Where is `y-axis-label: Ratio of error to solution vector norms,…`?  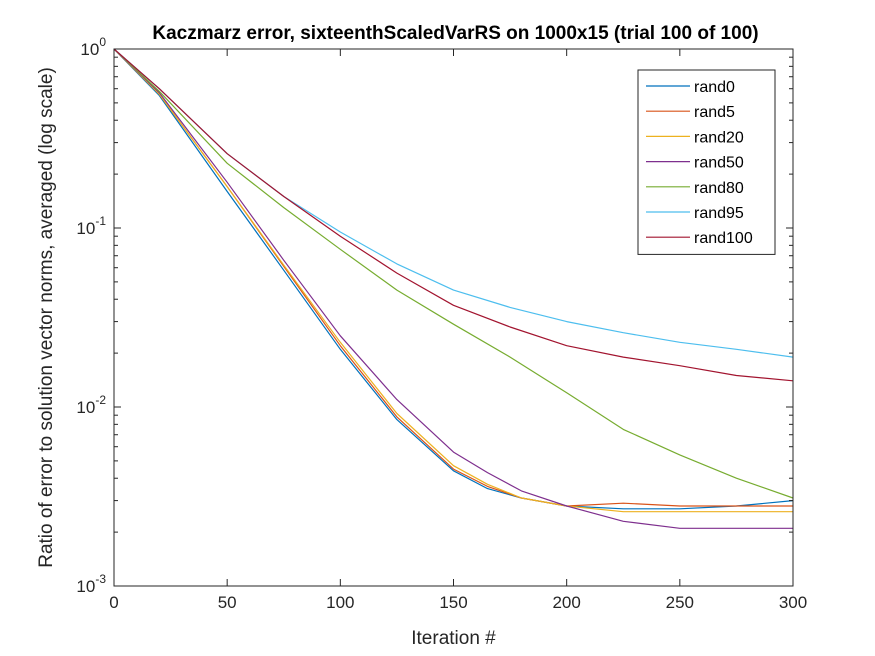
y-axis-label: Ratio of error to solution vector norms,… is located at coordinates (46, 317).